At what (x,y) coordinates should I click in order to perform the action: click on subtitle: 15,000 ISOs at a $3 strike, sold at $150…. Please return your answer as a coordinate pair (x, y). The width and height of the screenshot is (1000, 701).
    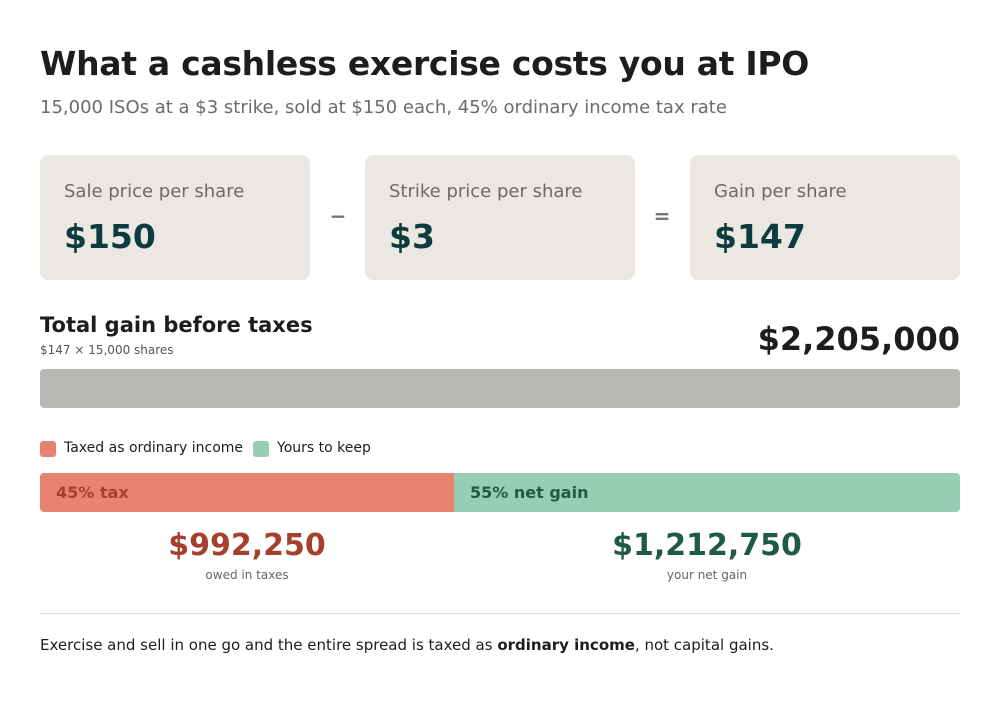
    Looking at the image, I should click on (383, 107).